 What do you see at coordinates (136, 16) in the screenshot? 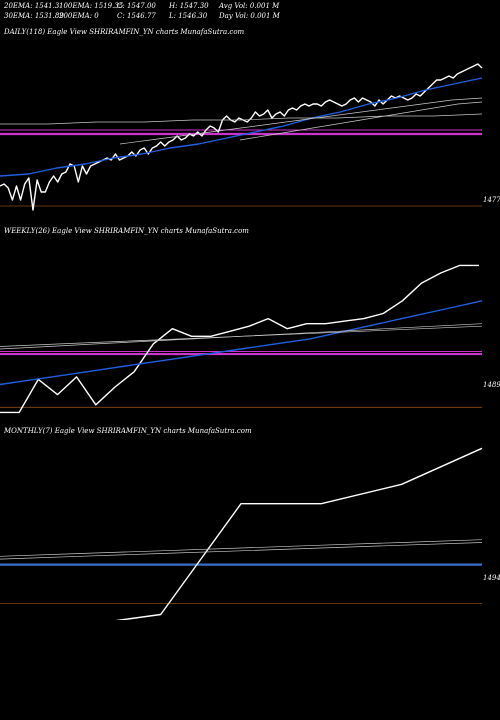
I see `header-close-2: C: 1546.77` at bounding box center [136, 16].